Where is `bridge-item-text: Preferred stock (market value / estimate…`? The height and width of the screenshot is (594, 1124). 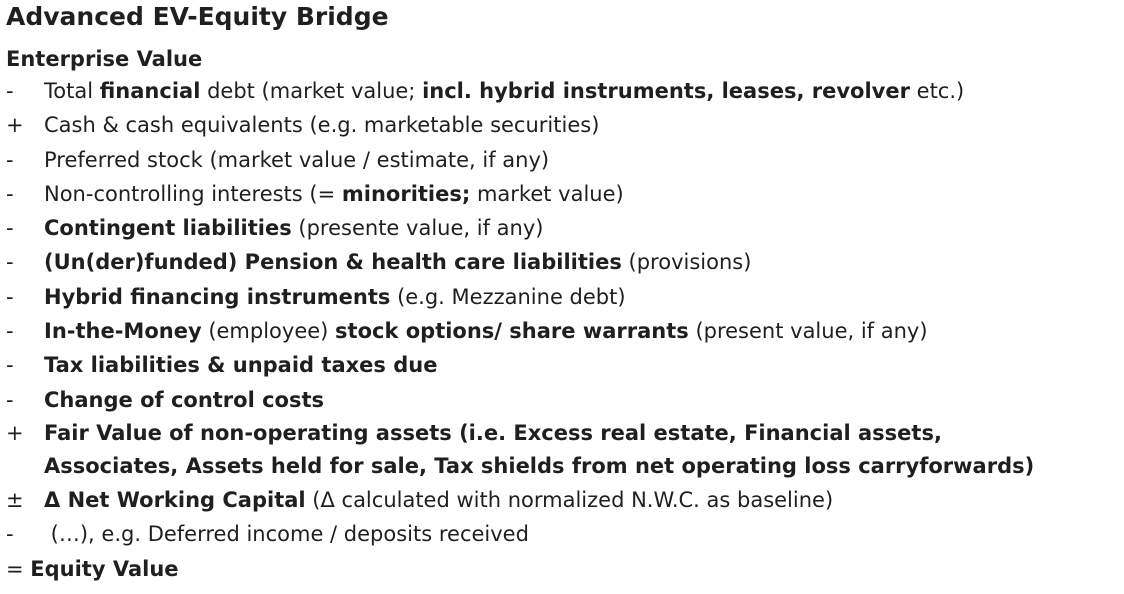 bridge-item-text: Preferred stock (market value / estimate… is located at coordinates (296, 160).